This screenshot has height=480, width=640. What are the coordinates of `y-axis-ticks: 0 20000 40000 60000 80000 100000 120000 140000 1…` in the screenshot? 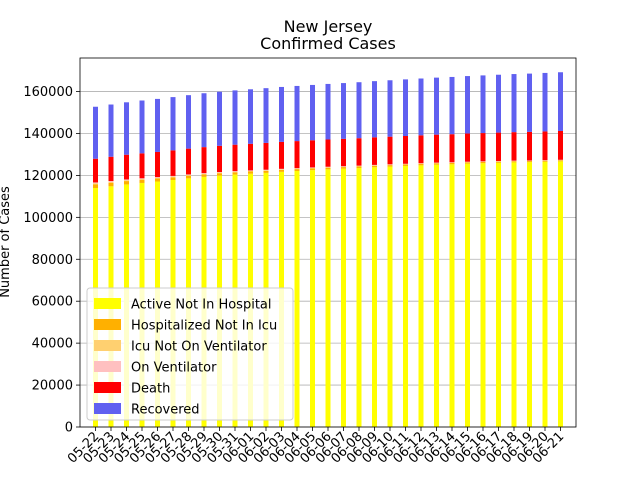 It's located at (51, 260).